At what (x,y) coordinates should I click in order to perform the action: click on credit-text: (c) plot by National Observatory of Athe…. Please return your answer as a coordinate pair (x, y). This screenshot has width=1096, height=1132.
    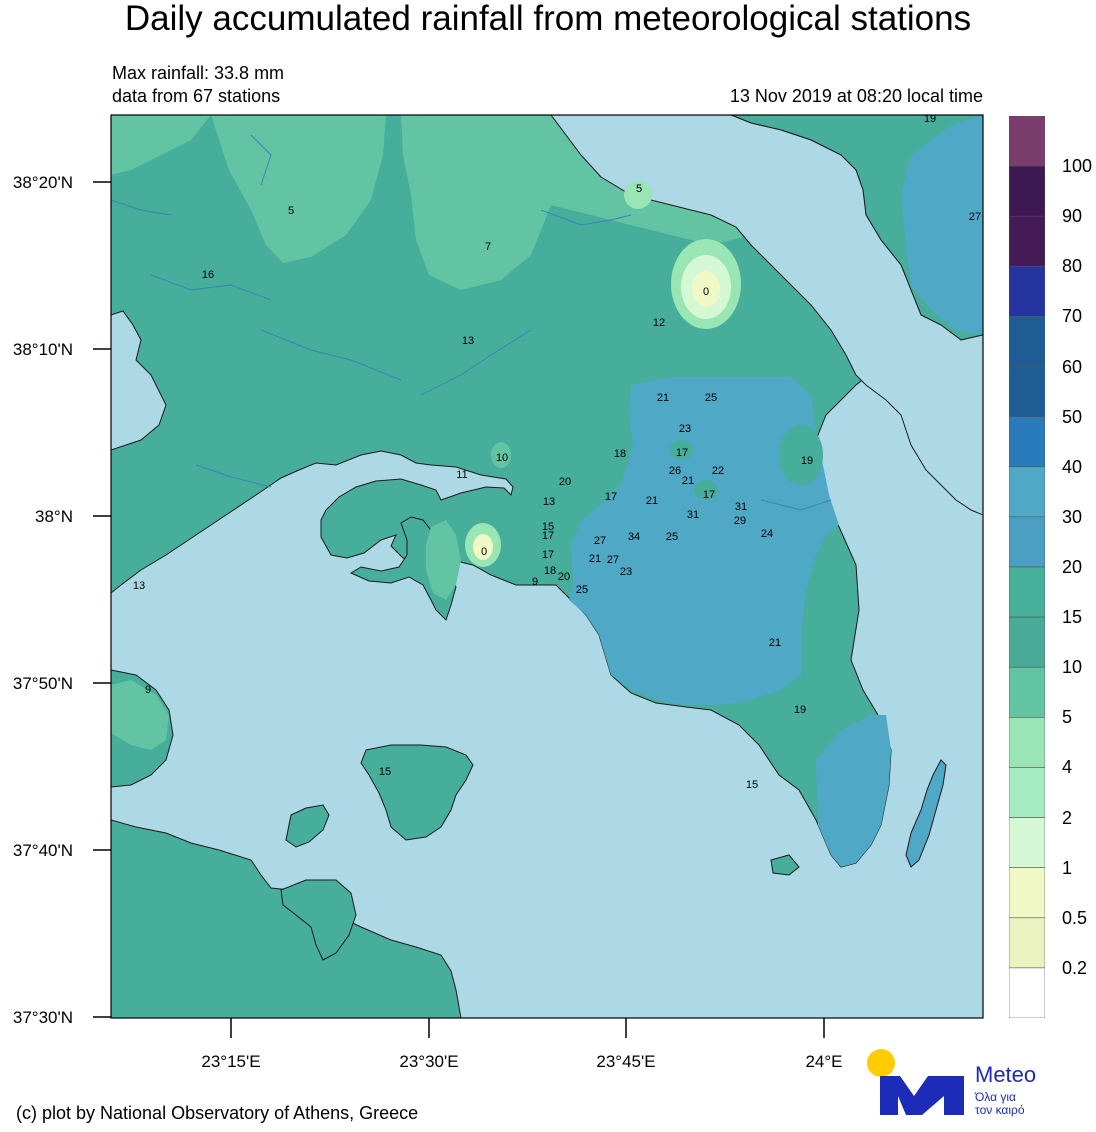
    Looking at the image, I should click on (217, 1113).